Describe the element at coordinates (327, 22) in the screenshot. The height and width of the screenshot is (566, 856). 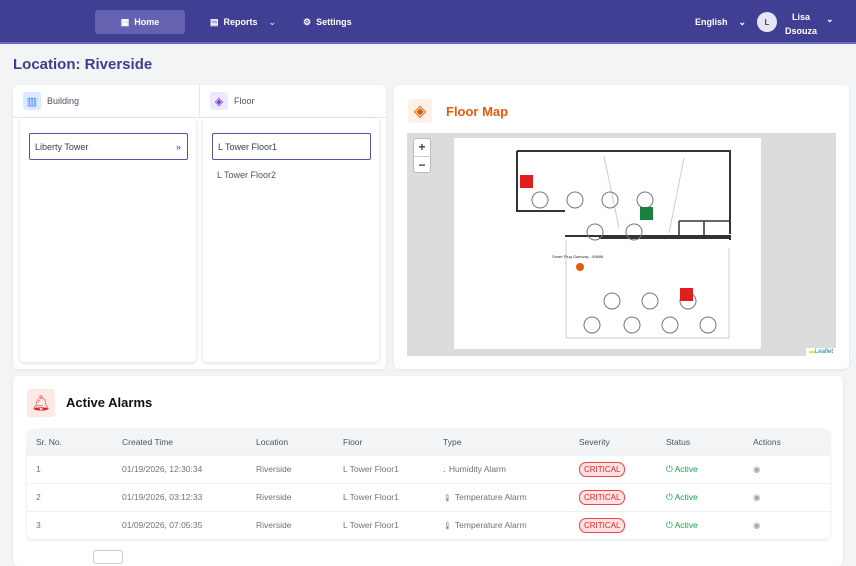
I see `nav-settings: ⚙ Settings` at that location.